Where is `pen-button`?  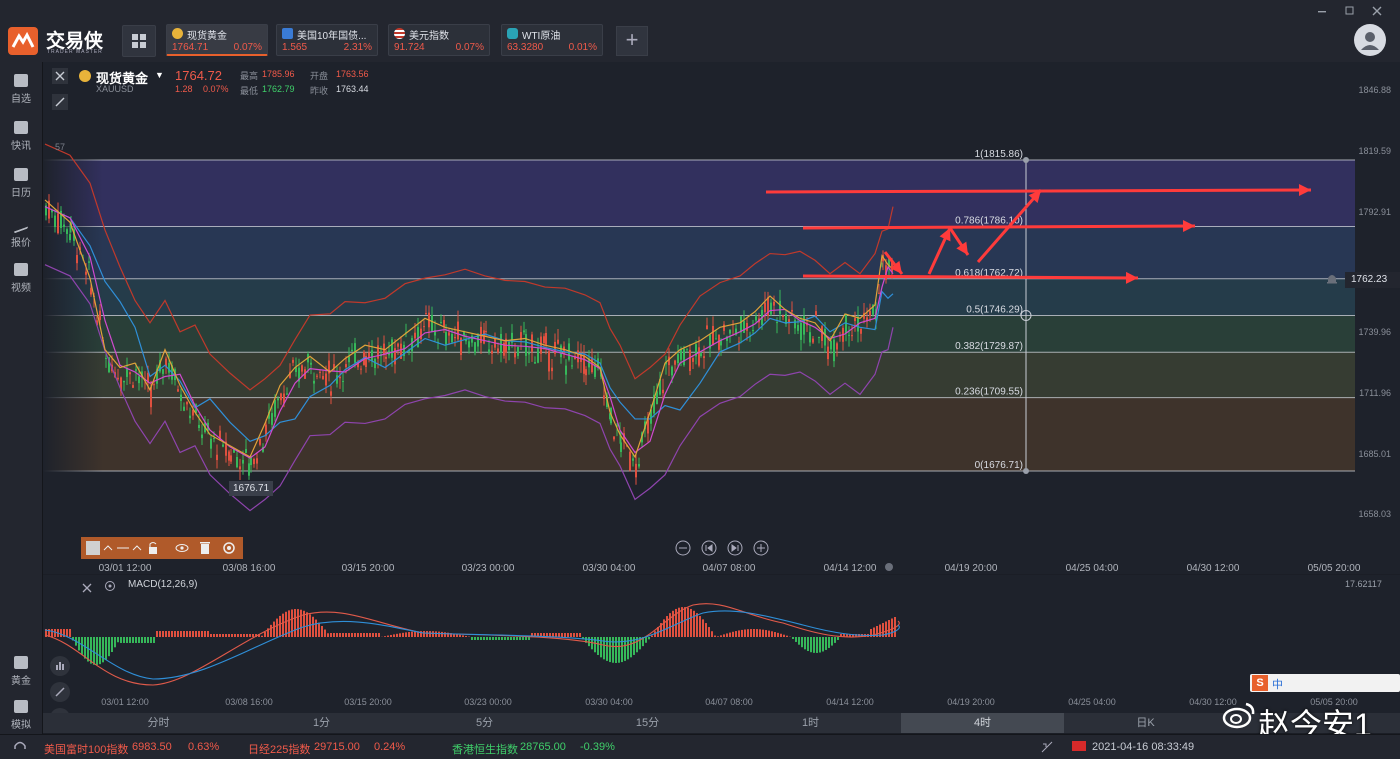 pen-button is located at coordinates (60, 692).